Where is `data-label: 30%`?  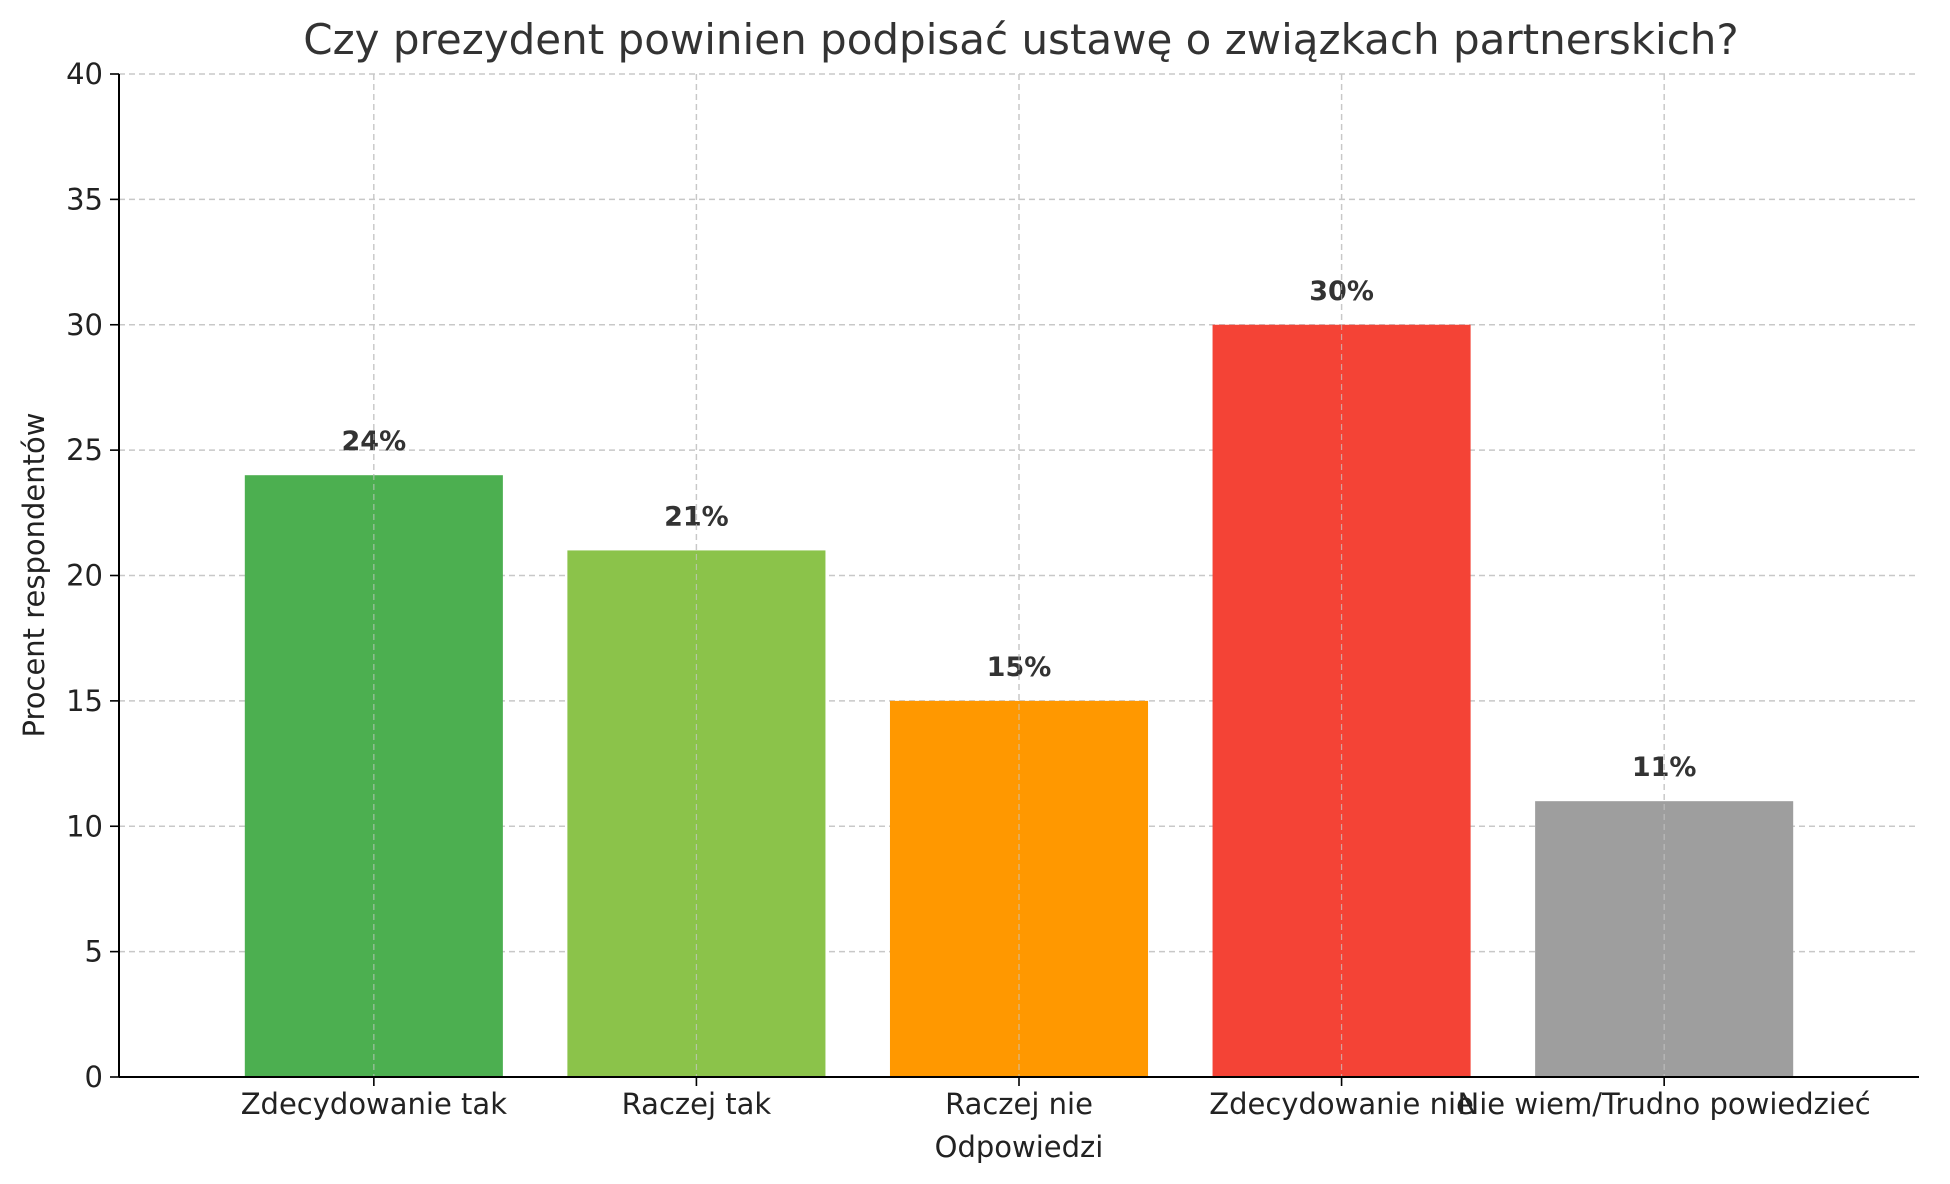
data-label: 30% is located at coordinates (1341, 291).